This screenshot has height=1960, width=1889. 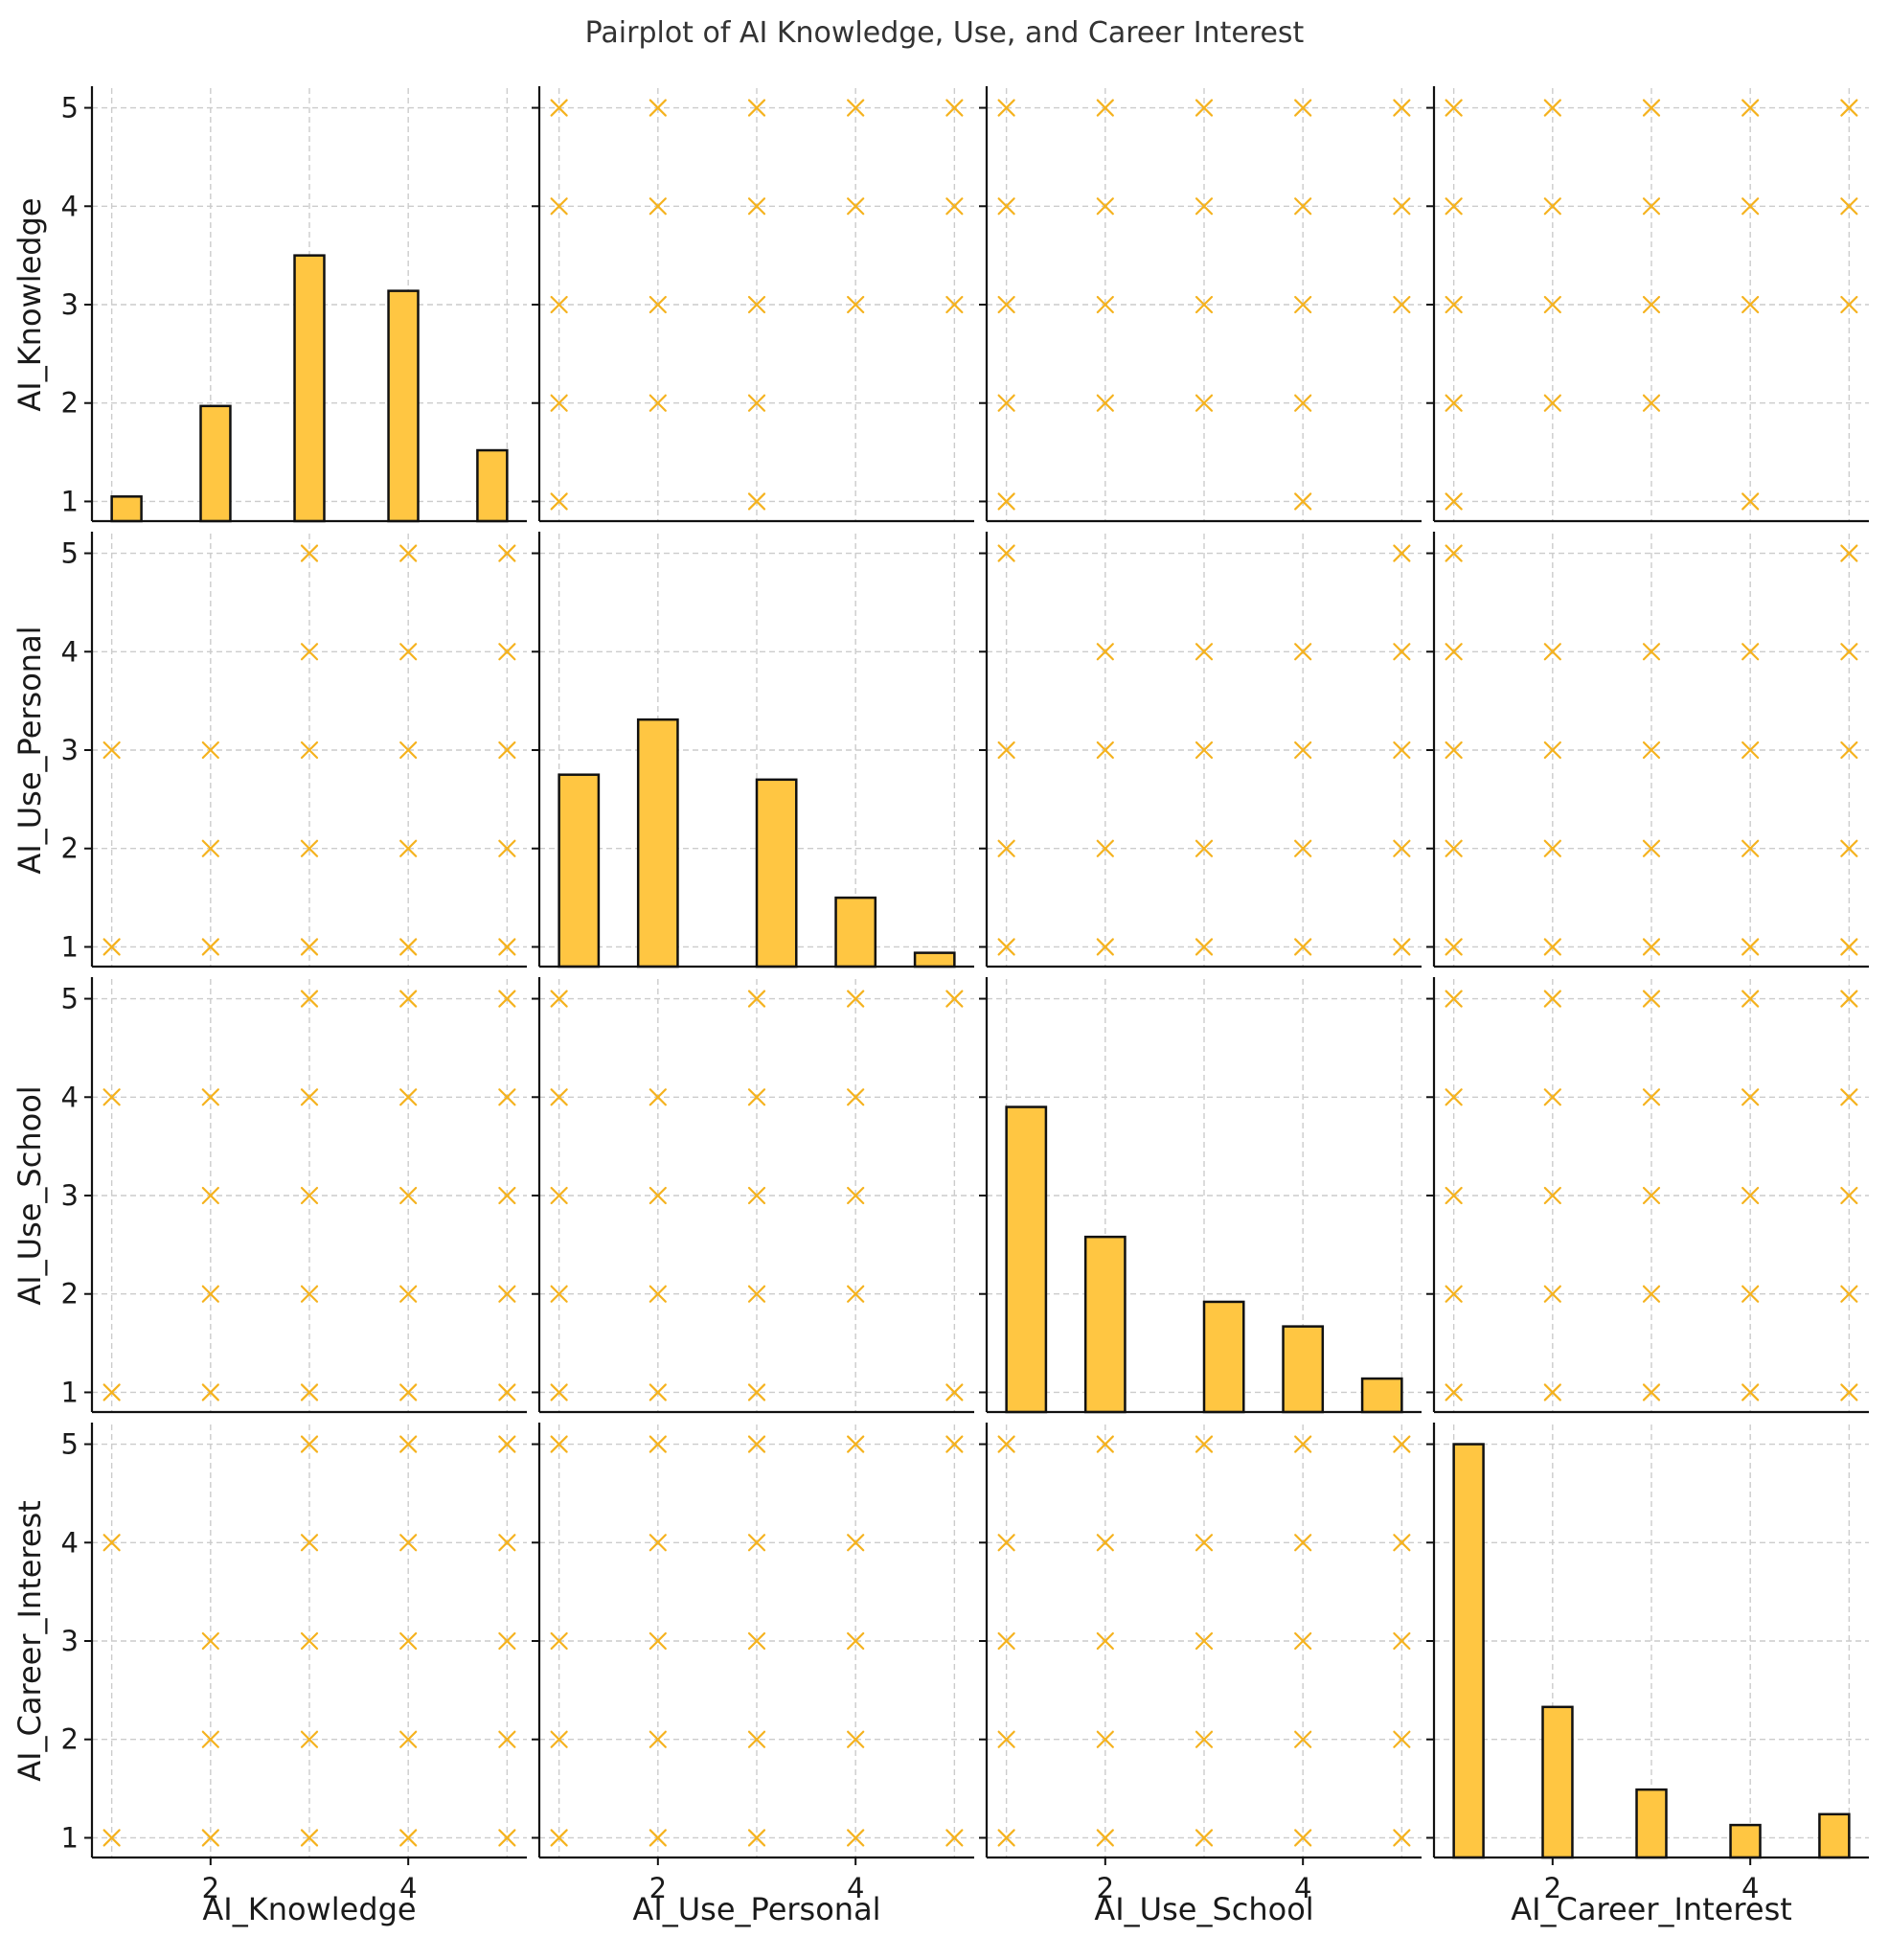 What do you see at coordinates (1200, 1195) in the screenshot?
I see `panel-r2-c2` at bounding box center [1200, 1195].